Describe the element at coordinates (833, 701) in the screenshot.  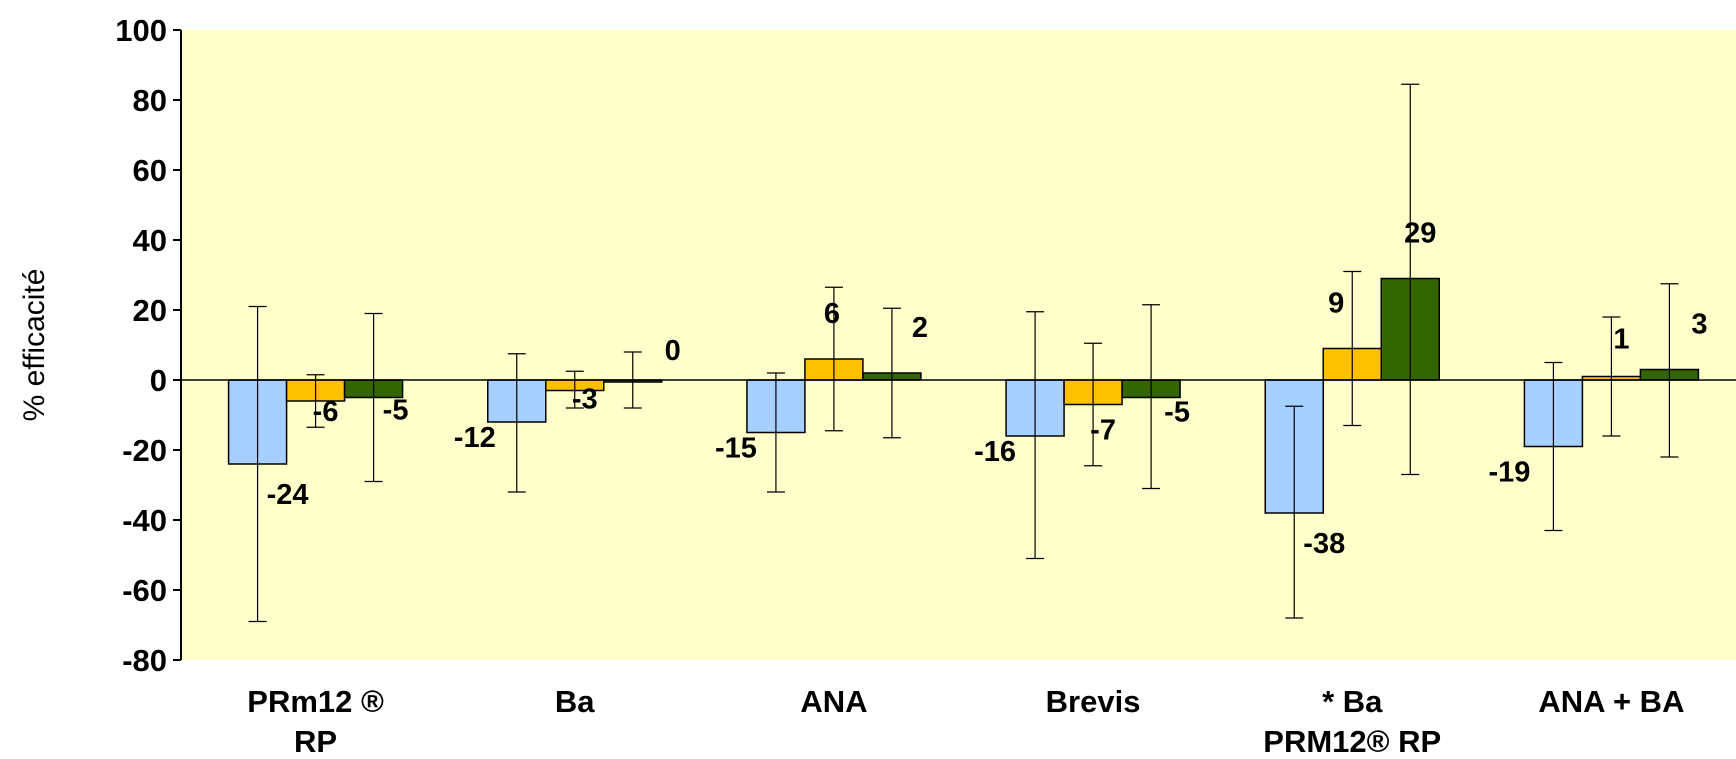
I see `category-label: ANA` at that location.